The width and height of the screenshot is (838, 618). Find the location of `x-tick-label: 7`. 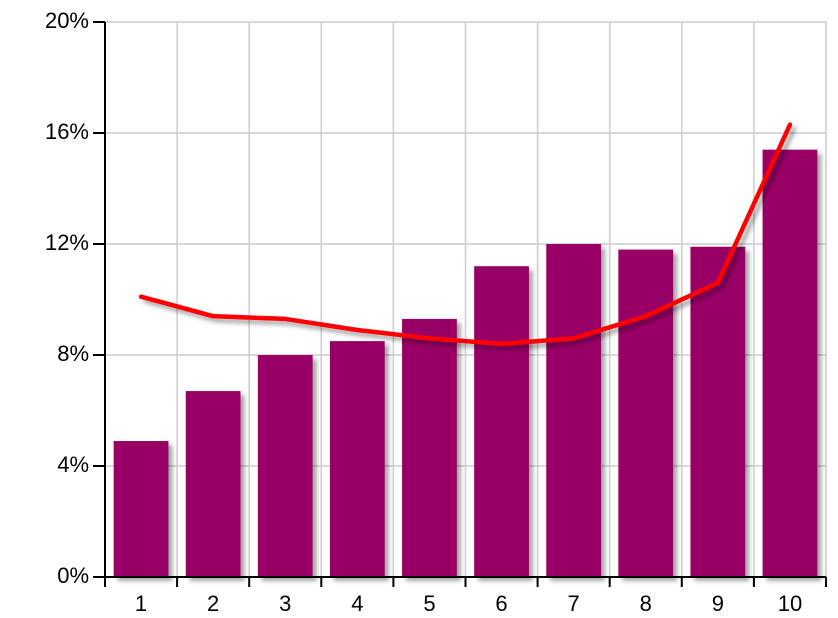

x-tick-label: 7 is located at coordinates (574, 603).